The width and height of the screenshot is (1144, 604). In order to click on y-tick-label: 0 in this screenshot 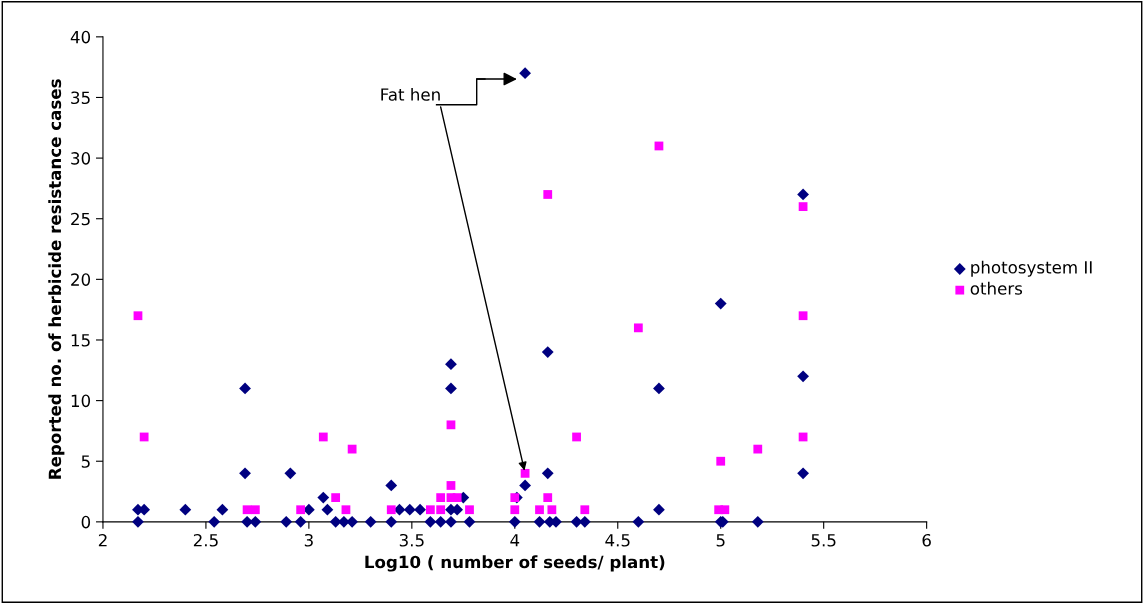, I will do `click(86, 522)`.